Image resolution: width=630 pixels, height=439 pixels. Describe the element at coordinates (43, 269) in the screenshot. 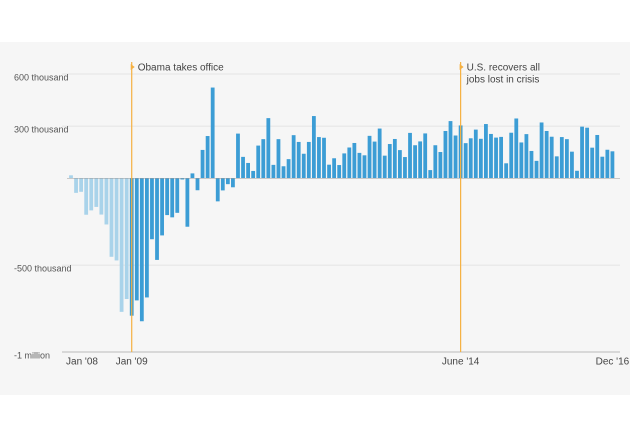

I see `y-tick-label: -500 thousand` at that location.